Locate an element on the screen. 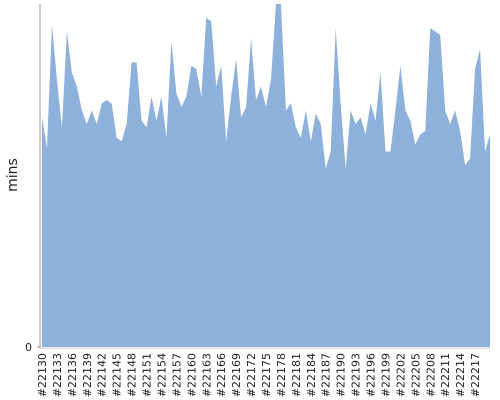  x-tick-label: #22202 is located at coordinates (400, 375).